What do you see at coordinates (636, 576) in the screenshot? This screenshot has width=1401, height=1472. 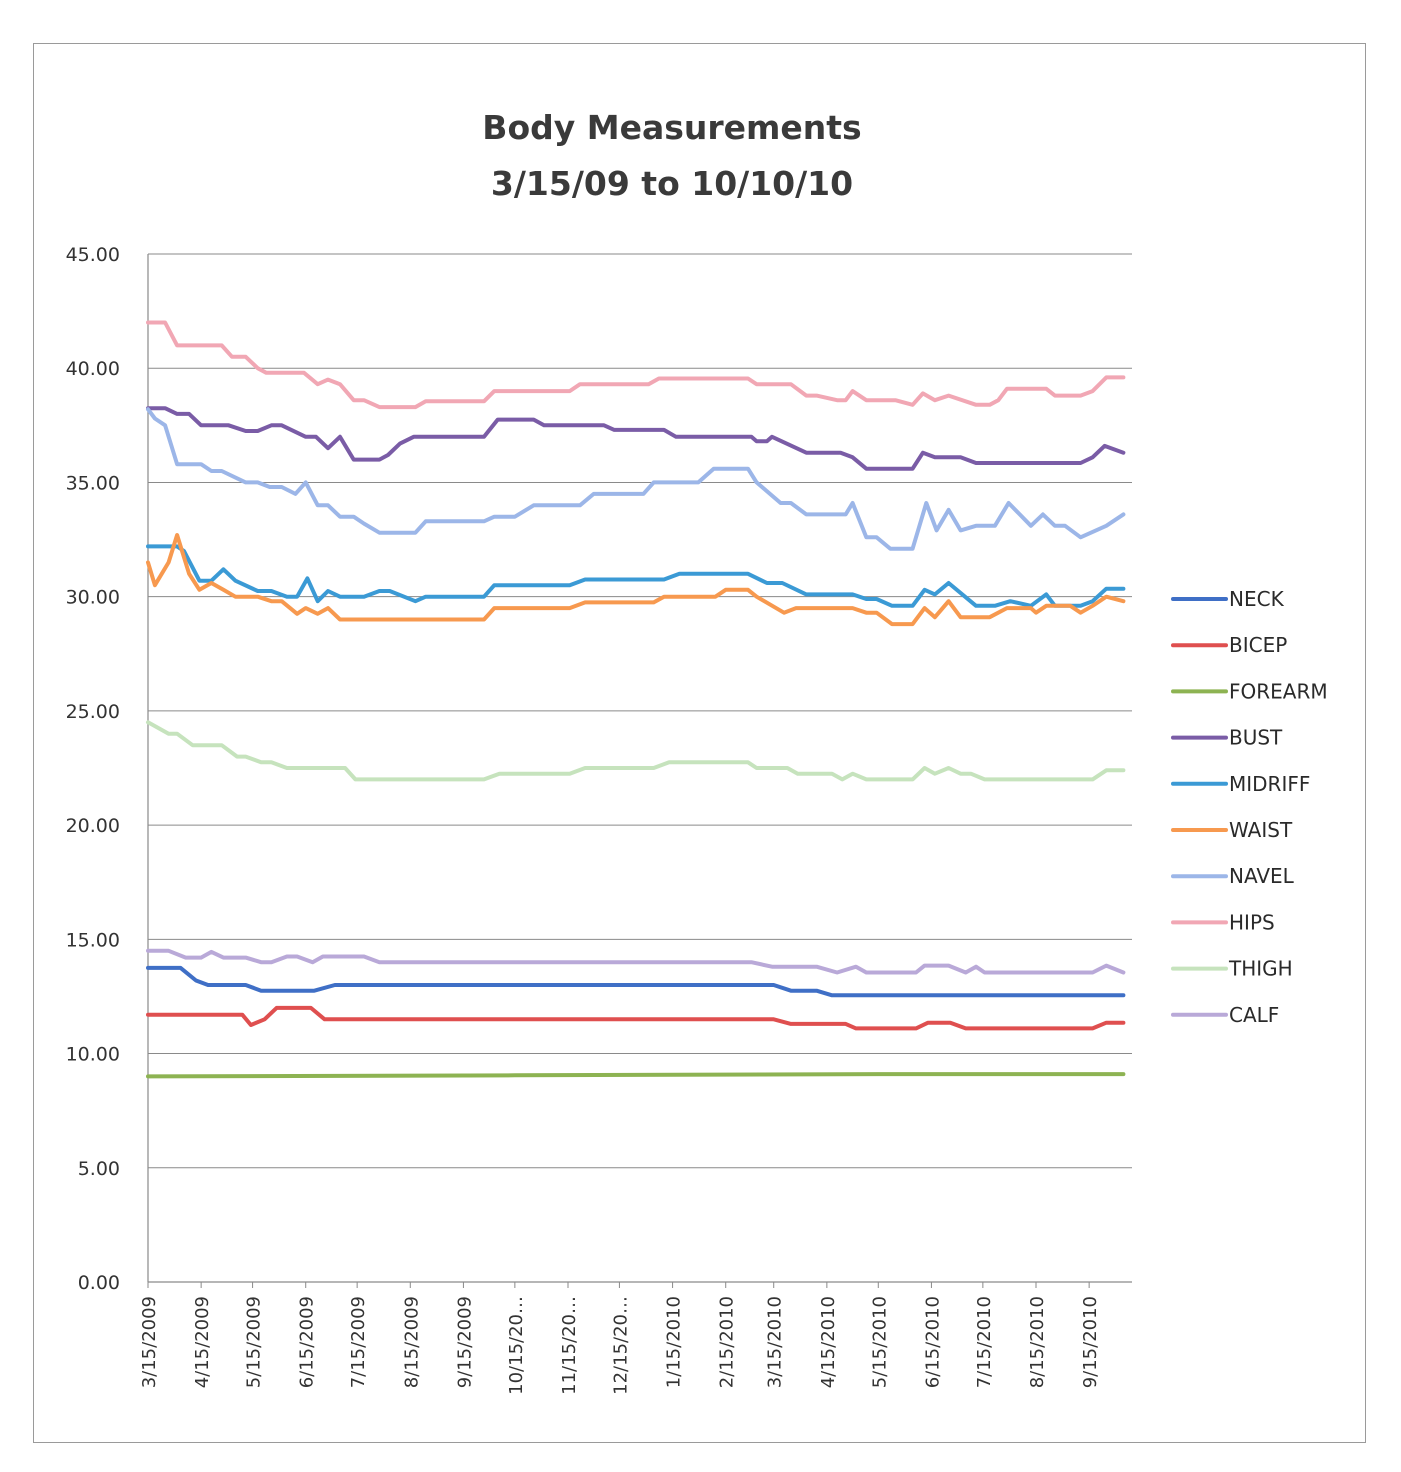 I see `series-line-midriff` at bounding box center [636, 576].